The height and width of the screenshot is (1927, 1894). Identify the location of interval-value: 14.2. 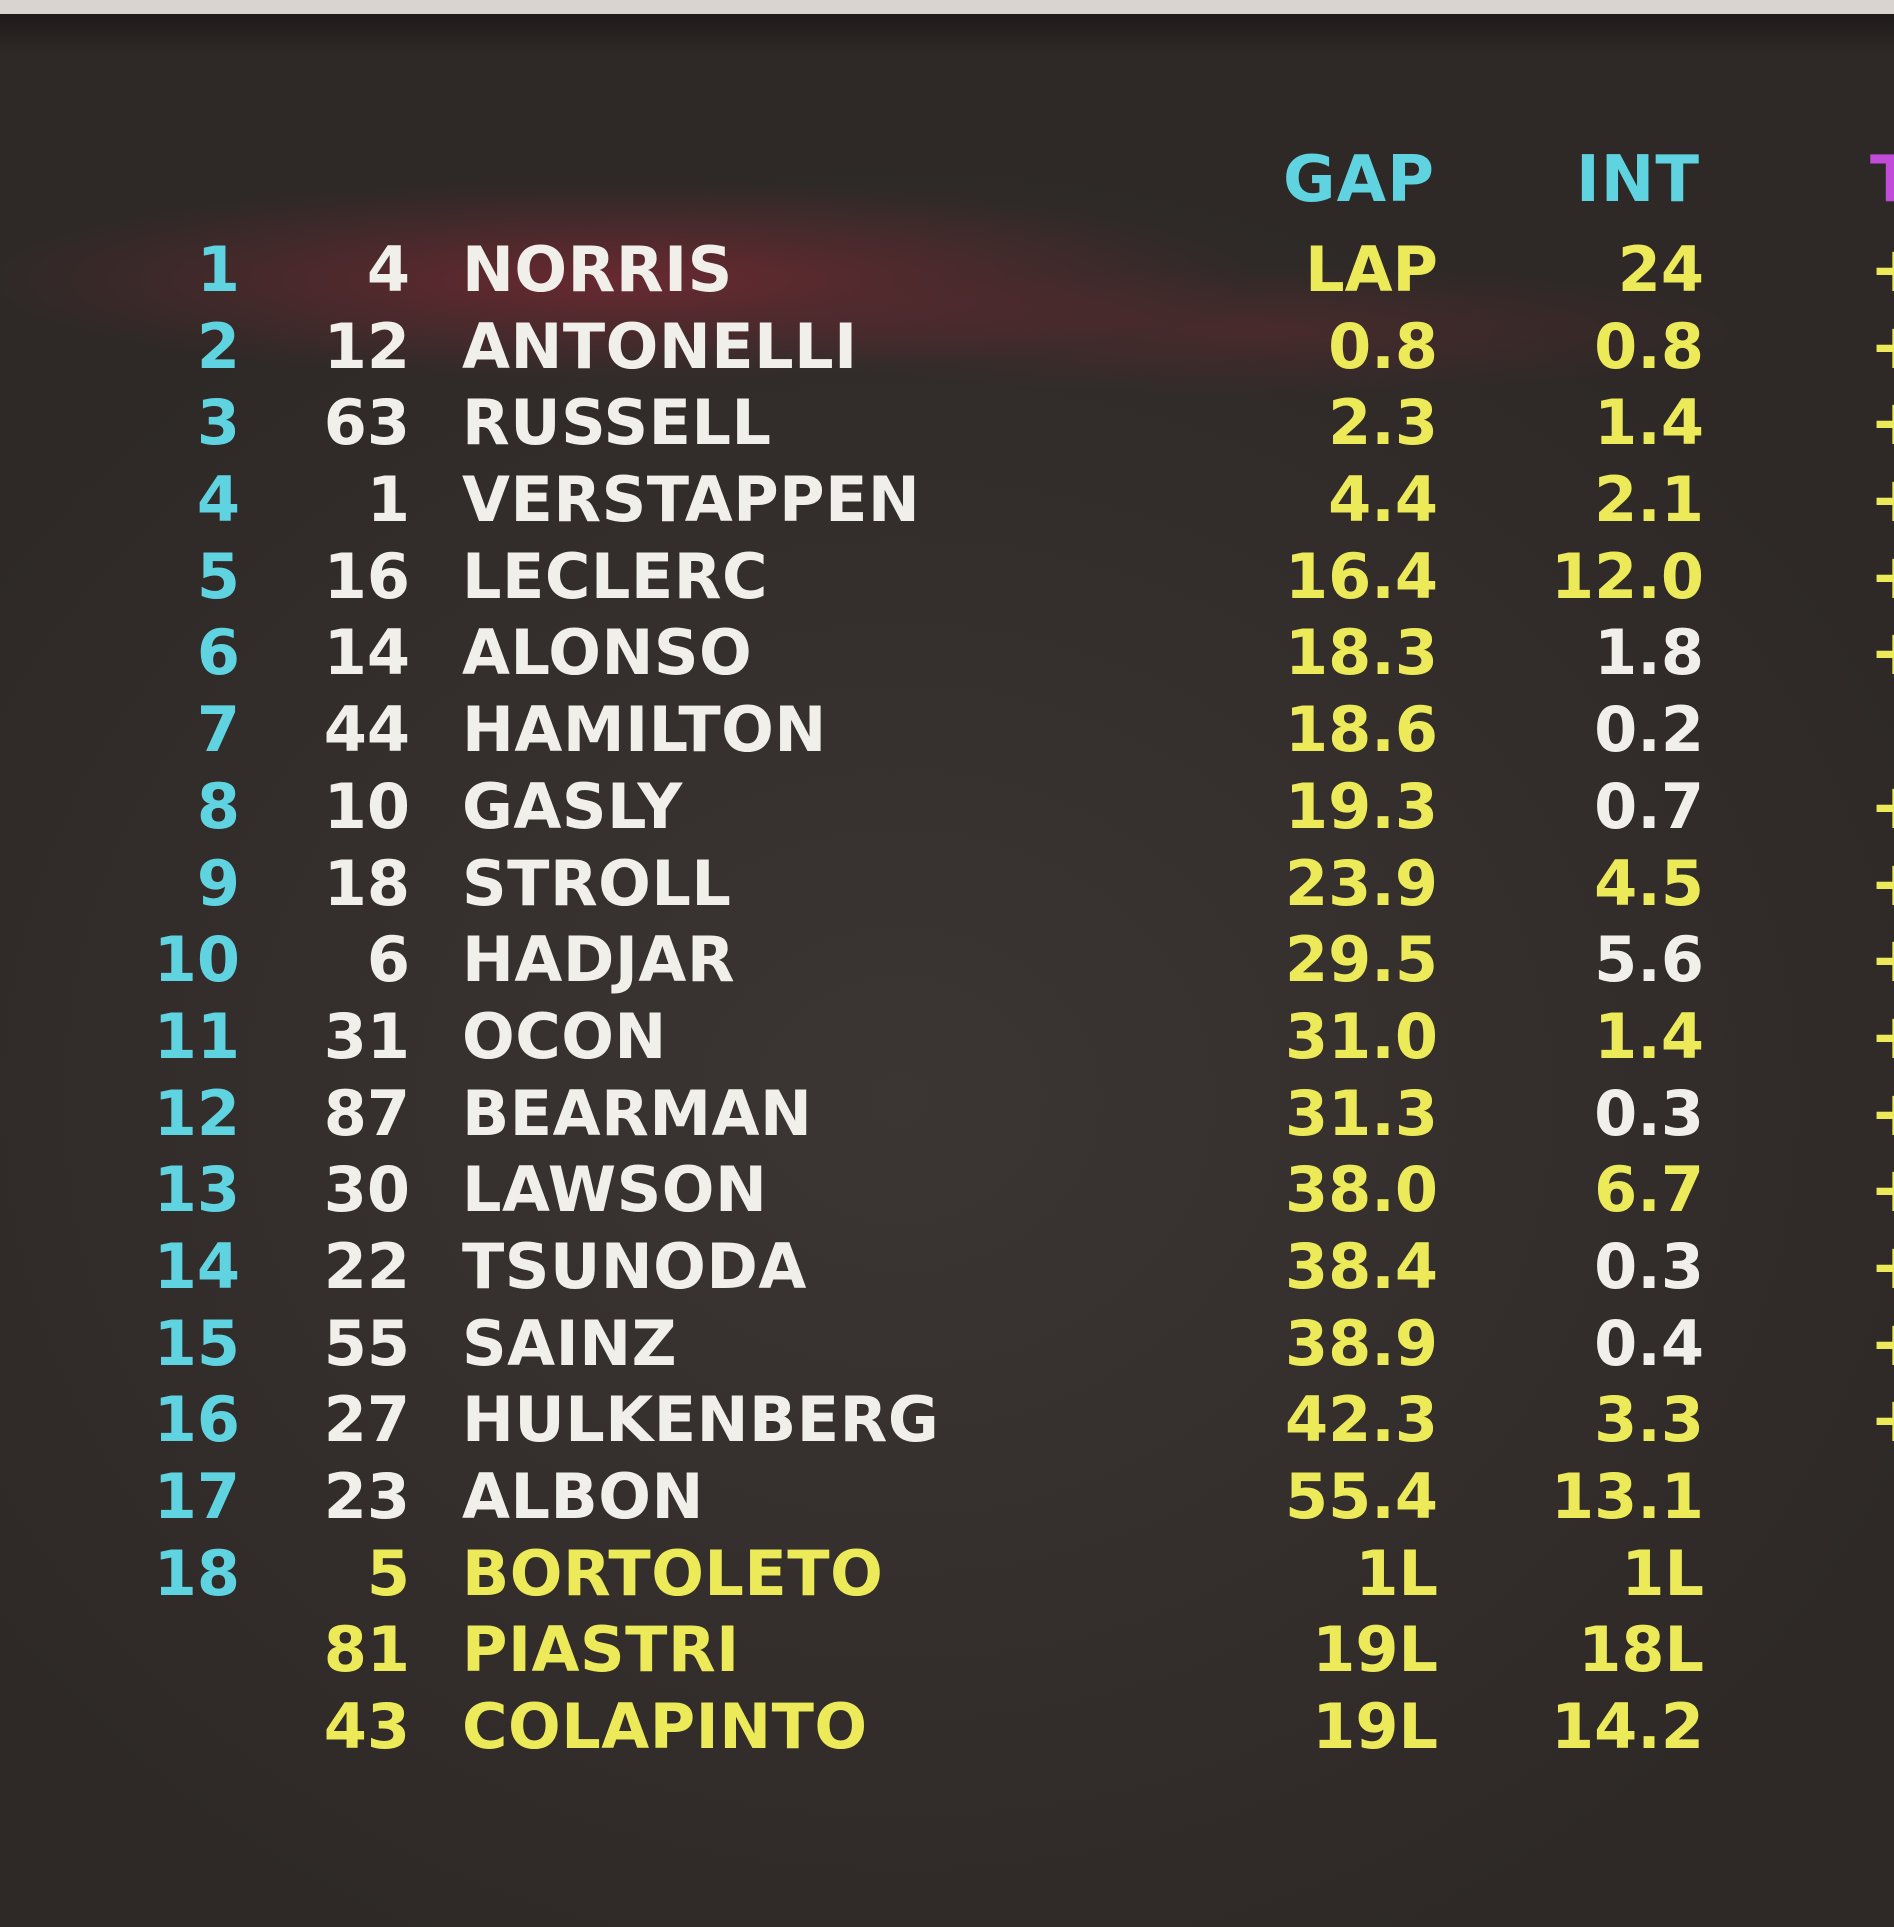
(1627, 1727).